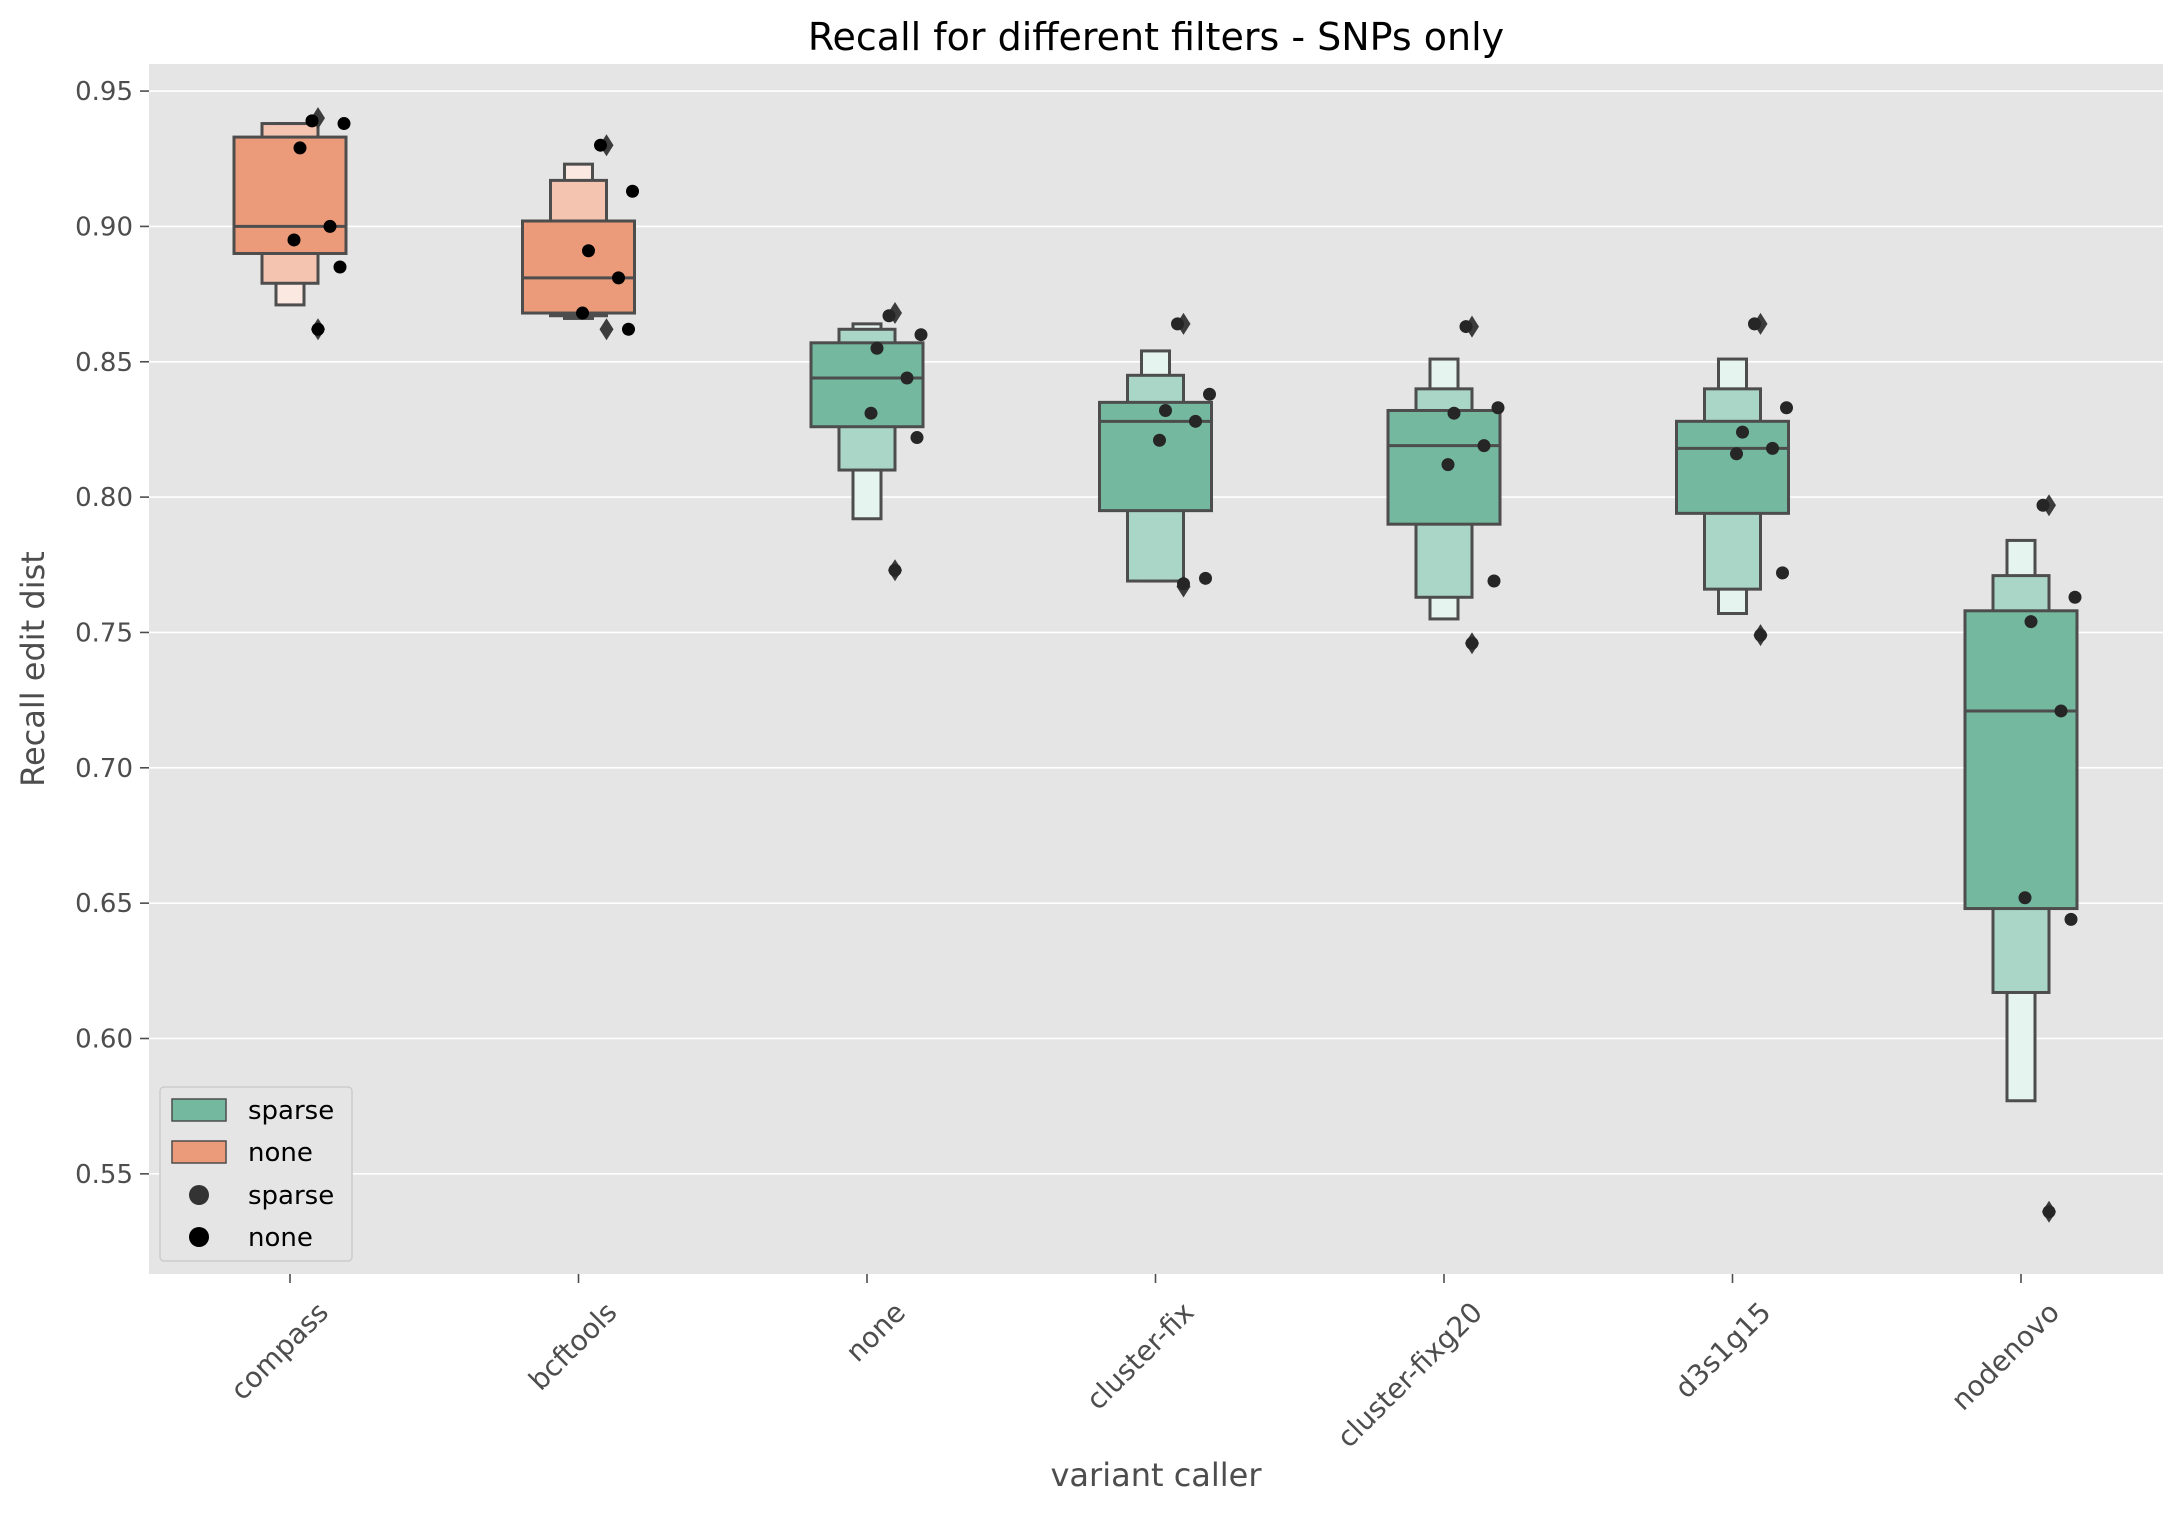  I want to click on y-axis: 0.55 0.60 0.65 0.70 0.75 0.80 0.85 0.90 0.95, so click(112, 633).